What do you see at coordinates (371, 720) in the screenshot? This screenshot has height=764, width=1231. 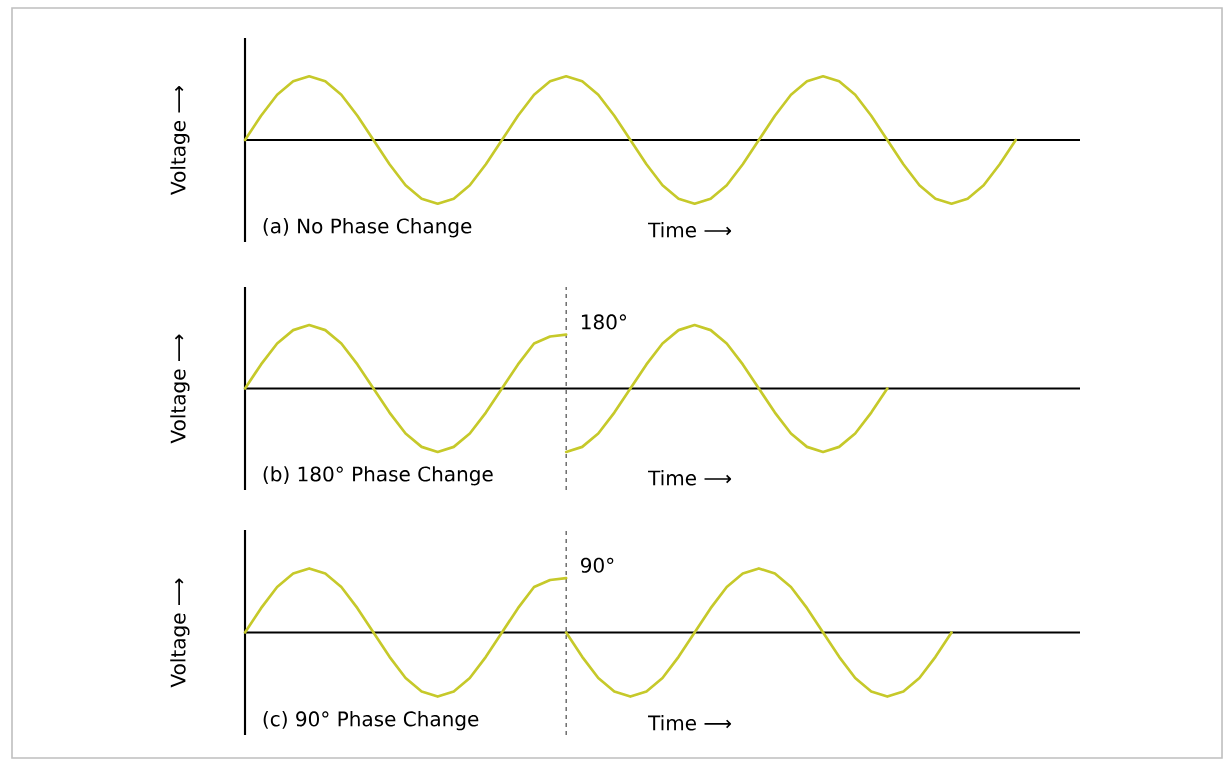 I see `text: (c) 90° Phase Change` at bounding box center [371, 720].